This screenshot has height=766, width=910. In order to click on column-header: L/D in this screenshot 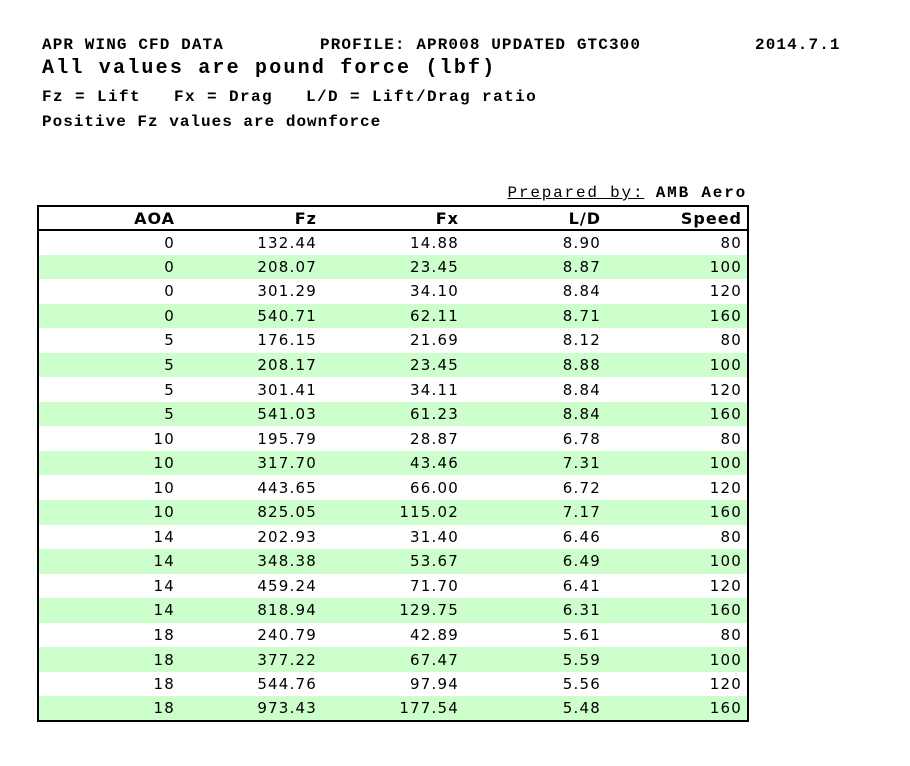, I will do `click(535, 218)`.